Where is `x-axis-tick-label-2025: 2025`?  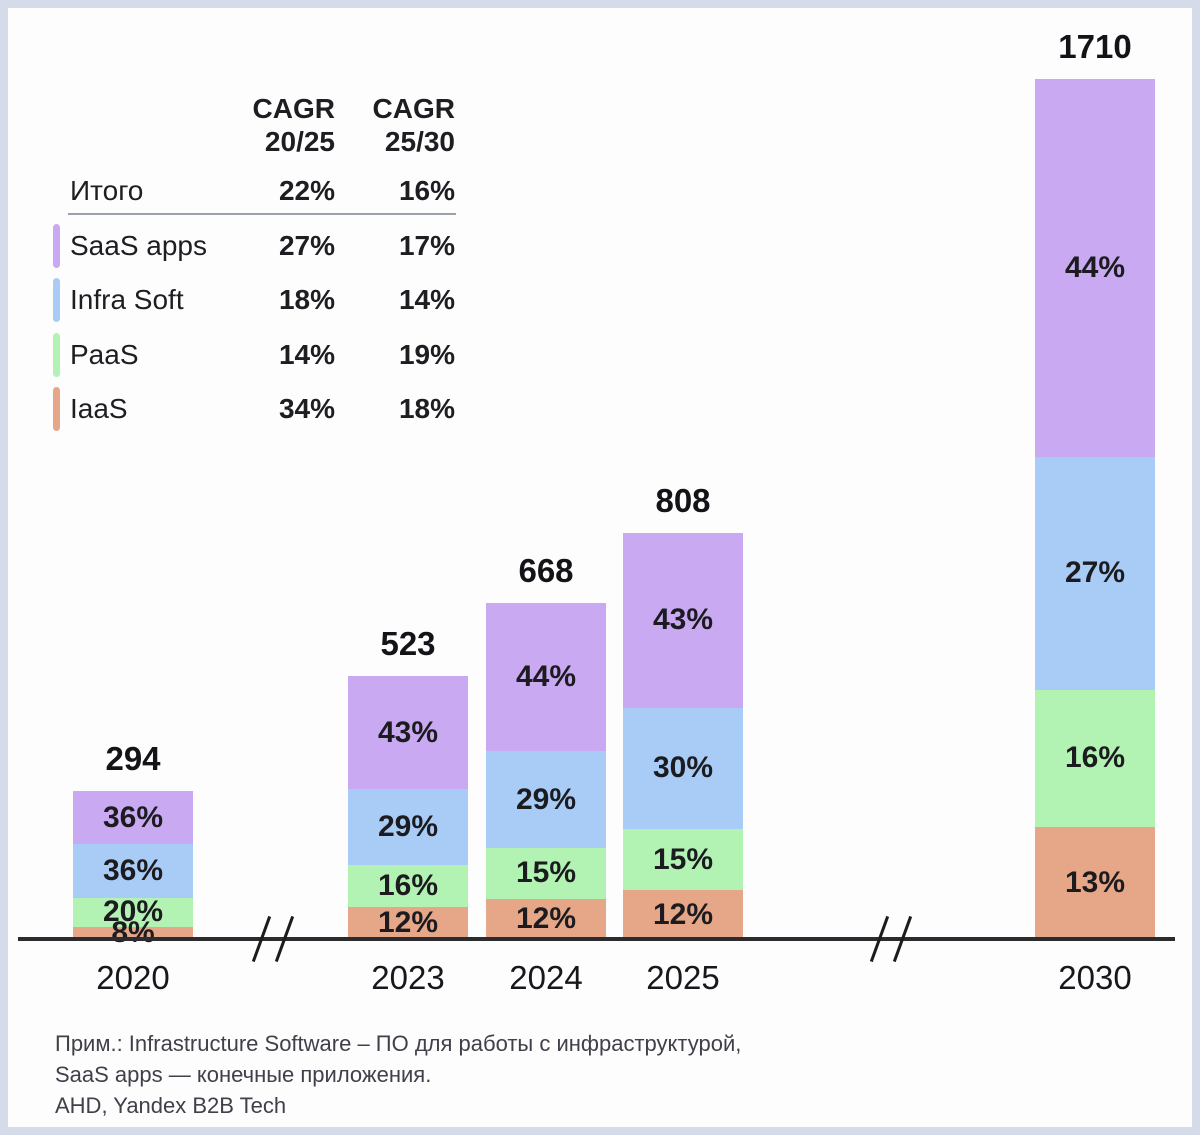 x-axis-tick-label-2025: 2025 is located at coordinates (683, 977).